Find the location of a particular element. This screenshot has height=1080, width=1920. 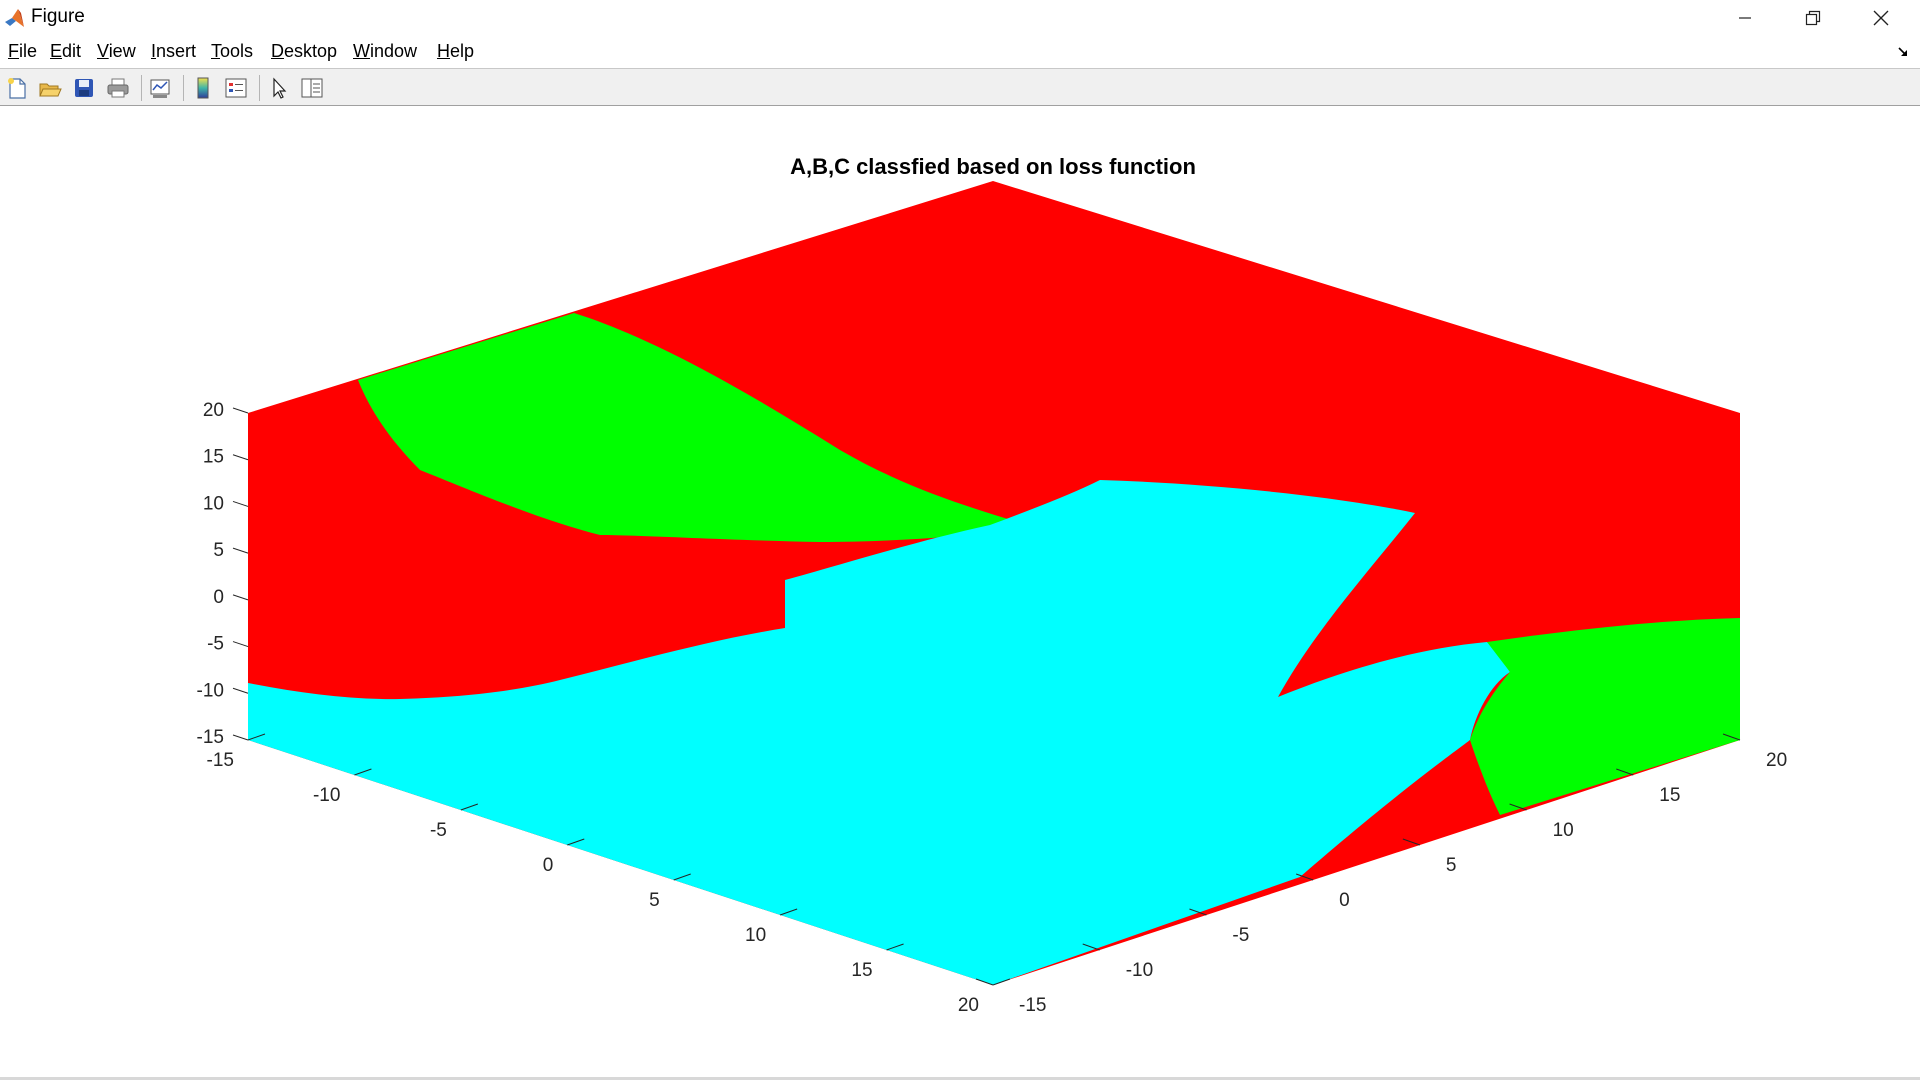

property-inspector-button is located at coordinates (312, 88).